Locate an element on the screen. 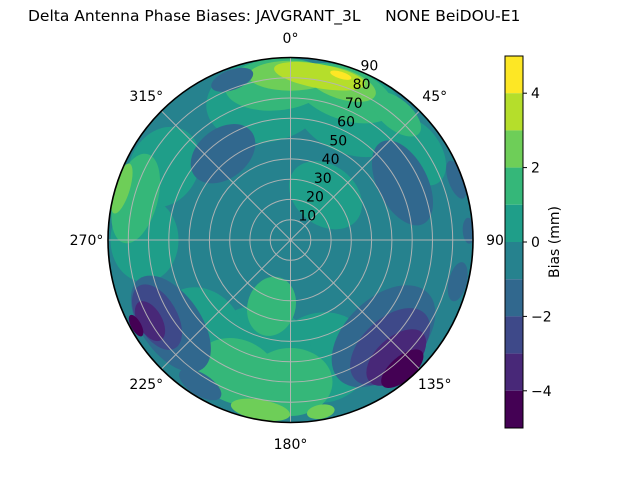 This screenshot has width=640, height=480. colorbar-tick-labels: 4 2 0 −2 −4 is located at coordinates (541, 243).